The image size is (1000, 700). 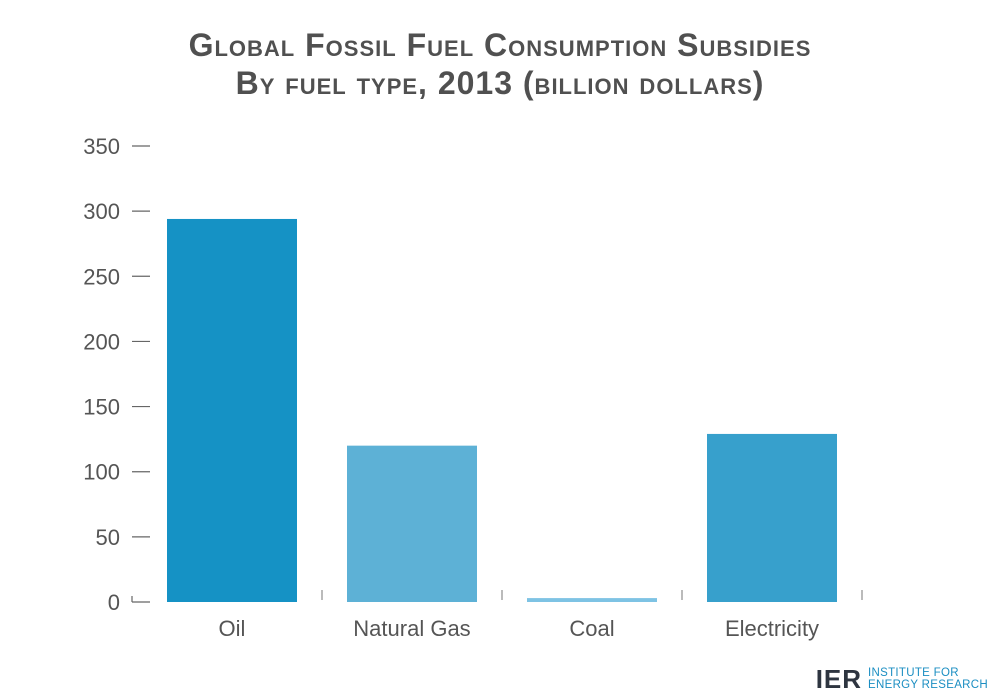 I want to click on y-tick-label: 0, so click(x=114, y=602).